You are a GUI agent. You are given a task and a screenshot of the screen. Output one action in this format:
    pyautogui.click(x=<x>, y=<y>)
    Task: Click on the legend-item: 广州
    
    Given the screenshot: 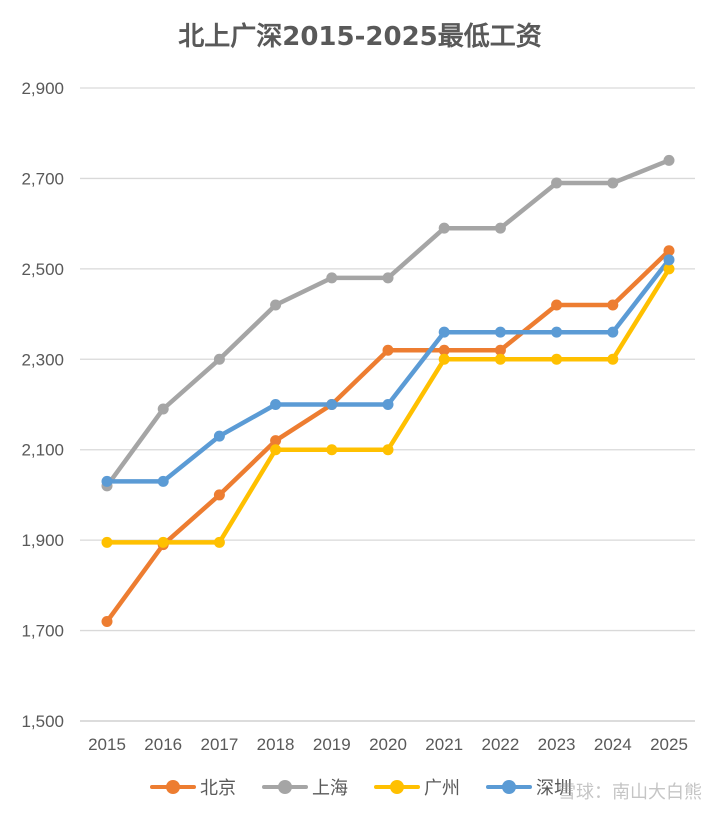 What is the action you would take?
    pyautogui.click(x=417, y=787)
    